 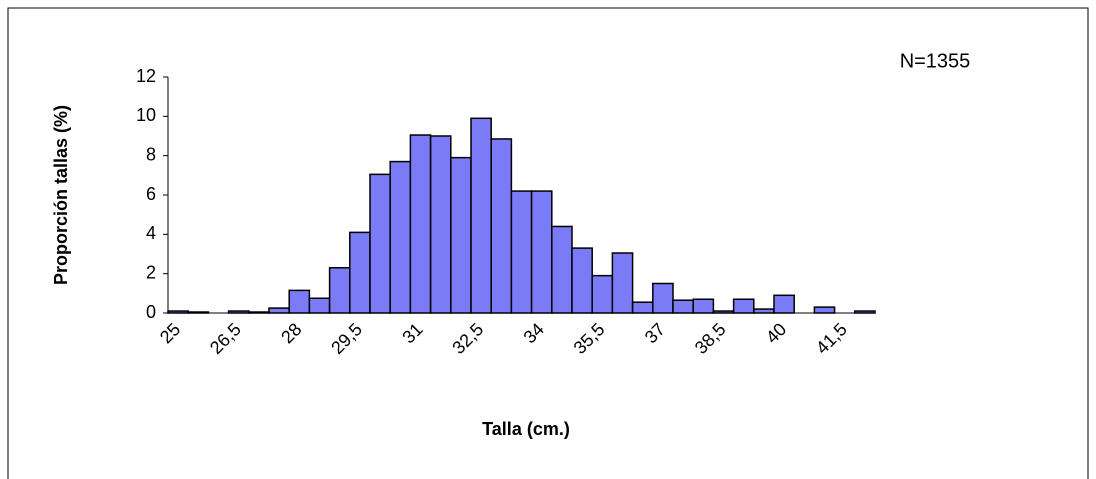 What do you see at coordinates (526, 429) in the screenshot?
I see `x-axis-title: Talla (cm.)` at bounding box center [526, 429].